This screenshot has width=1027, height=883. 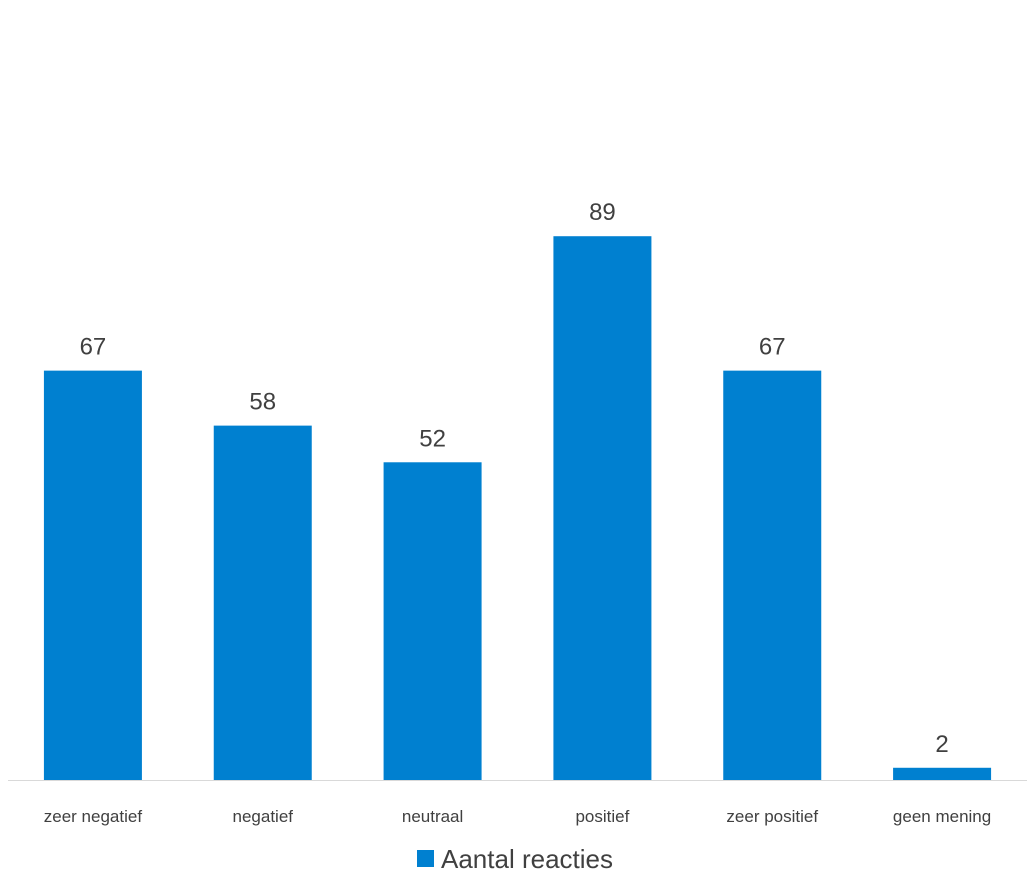 What do you see at coordinates (602, 212) in the screenshot?
I see `data-label-positief: 89` at bounding box center [602, 212].